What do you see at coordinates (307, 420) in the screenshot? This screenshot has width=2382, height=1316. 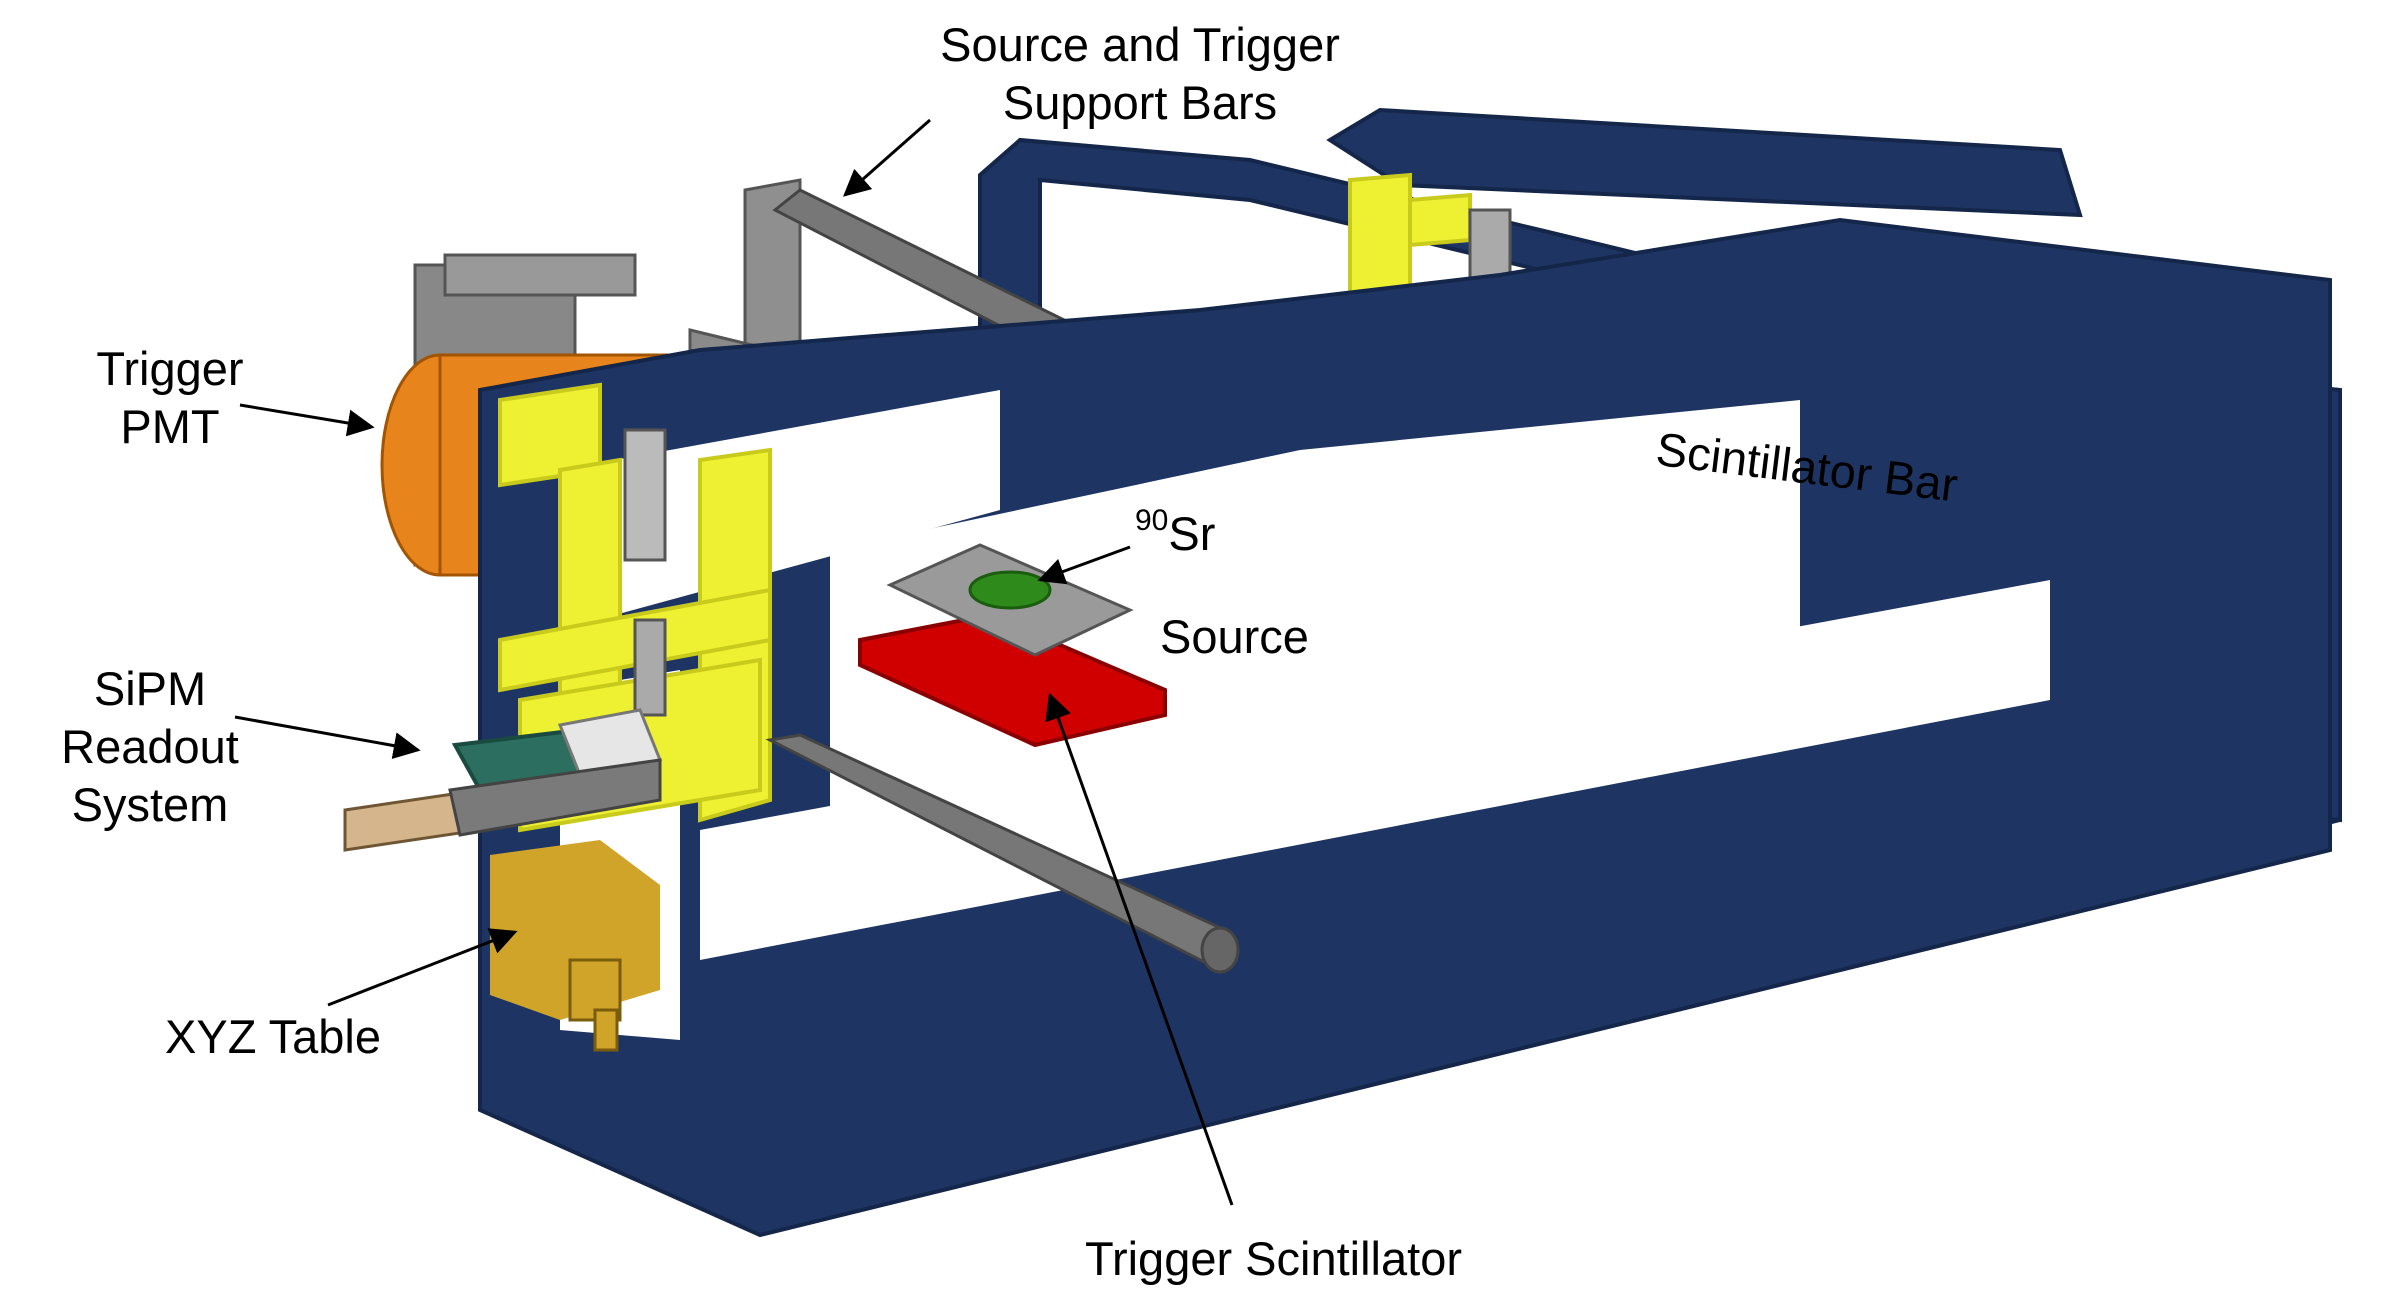 I see `arrow-trigger-pmt` at bounding box center [307, 420].